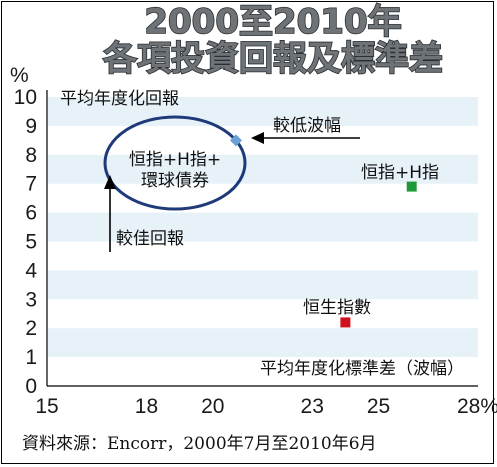 Image resolution: width=497 pixels, height=467 pixels. Describe the element at coordinates (31, 270) in the screenshot. I see `y-tick-label: 4` at that location.